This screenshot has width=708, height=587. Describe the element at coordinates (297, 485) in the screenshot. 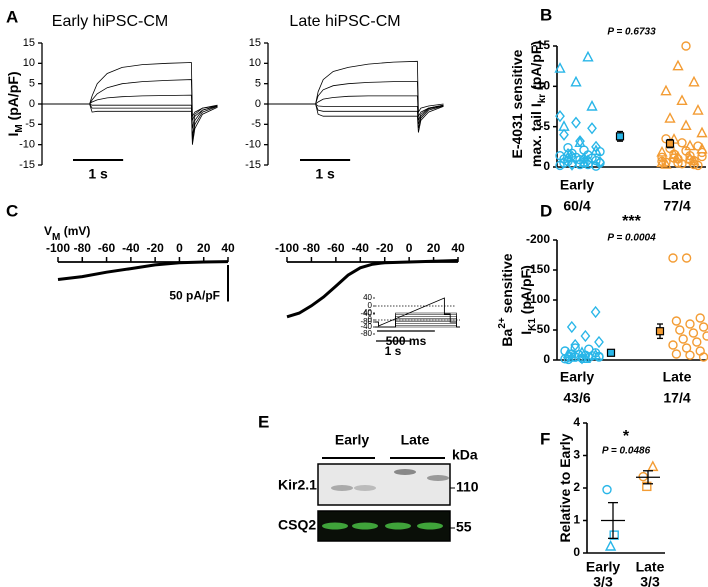

I see `row-label: Kir2.1` at that location.